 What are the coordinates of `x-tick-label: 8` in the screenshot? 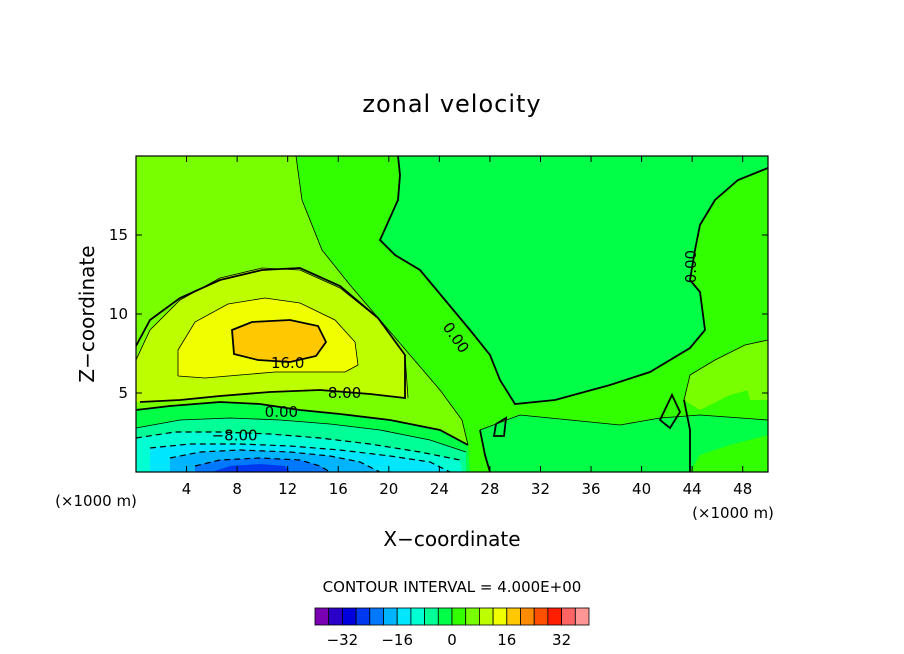 It's located at (237, 489).